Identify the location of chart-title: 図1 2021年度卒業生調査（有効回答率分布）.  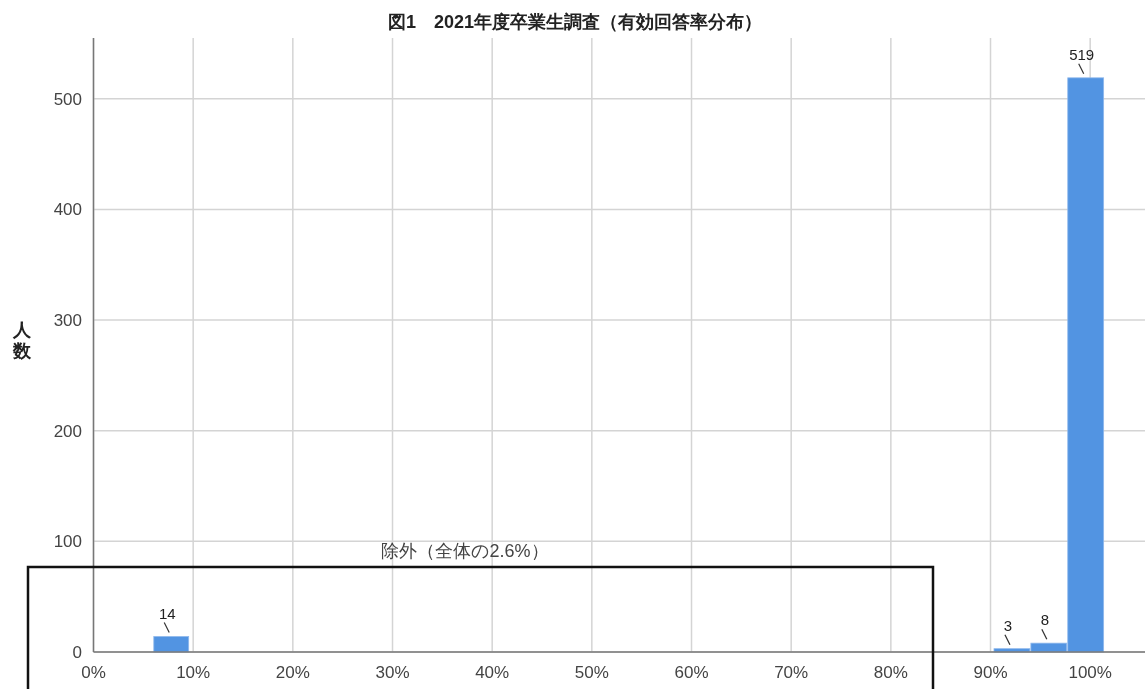
(575, 22).